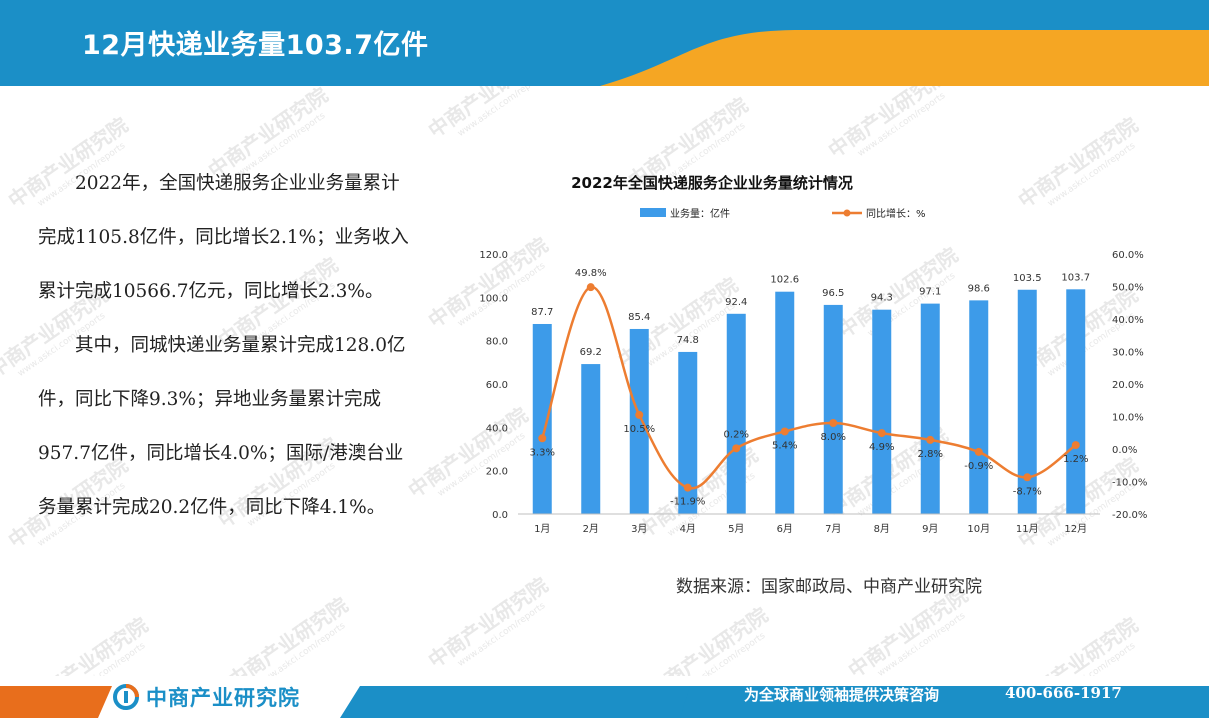  Describe the element at coordinates (1027, 278) in the screenshot. I see `bar-value-label: 103.5` at that location.